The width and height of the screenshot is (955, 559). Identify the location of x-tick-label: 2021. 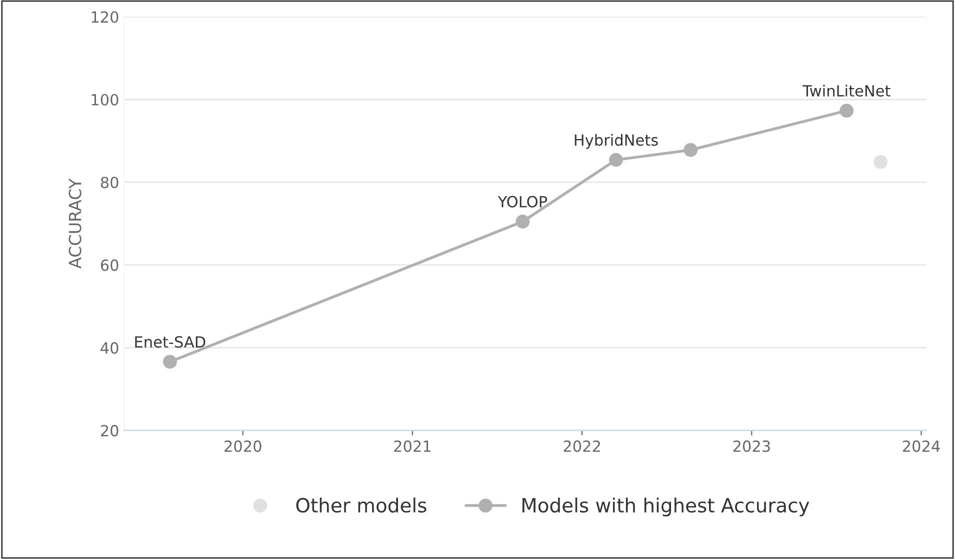
(412, 446).